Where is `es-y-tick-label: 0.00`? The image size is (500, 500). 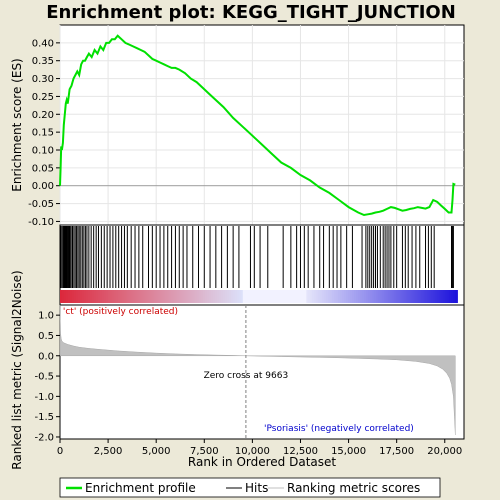 es-y-tick-label: 0.00 is located at coordinates (43, 186).